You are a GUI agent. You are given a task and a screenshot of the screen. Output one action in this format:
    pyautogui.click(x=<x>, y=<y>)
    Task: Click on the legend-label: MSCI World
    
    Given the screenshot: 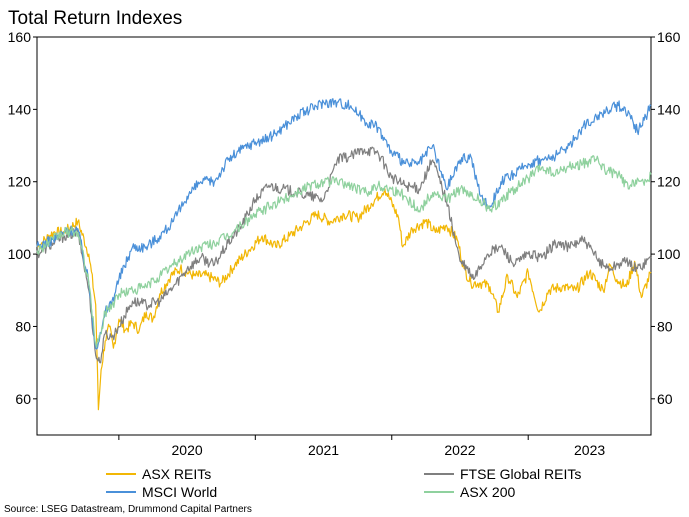 What is the action you would take?
    pyautogui.click(x=179, y=492)
    